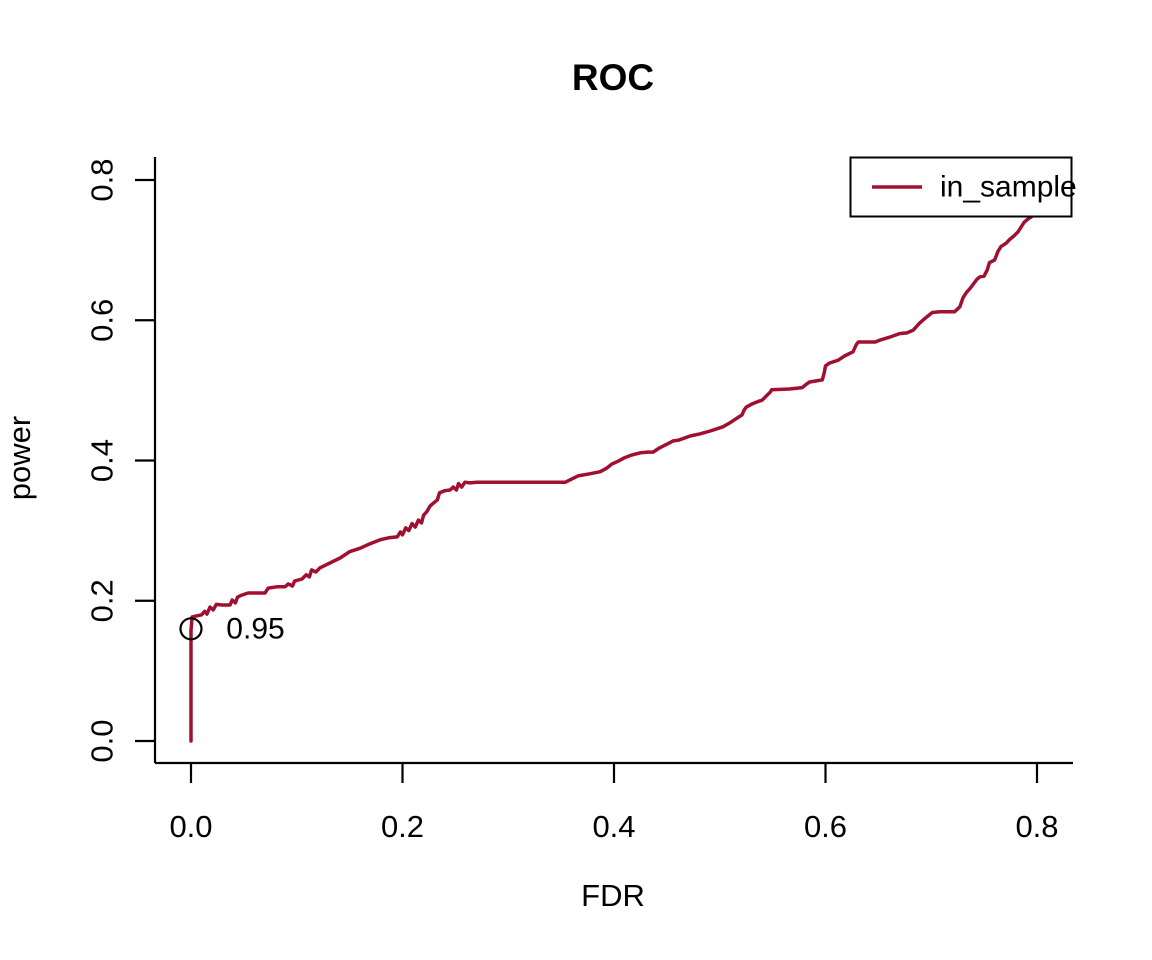 Image resolution: width=1152 pixels, height=960 pixels. I want to click on x-tick-label: 0.0, so click(190, 826).